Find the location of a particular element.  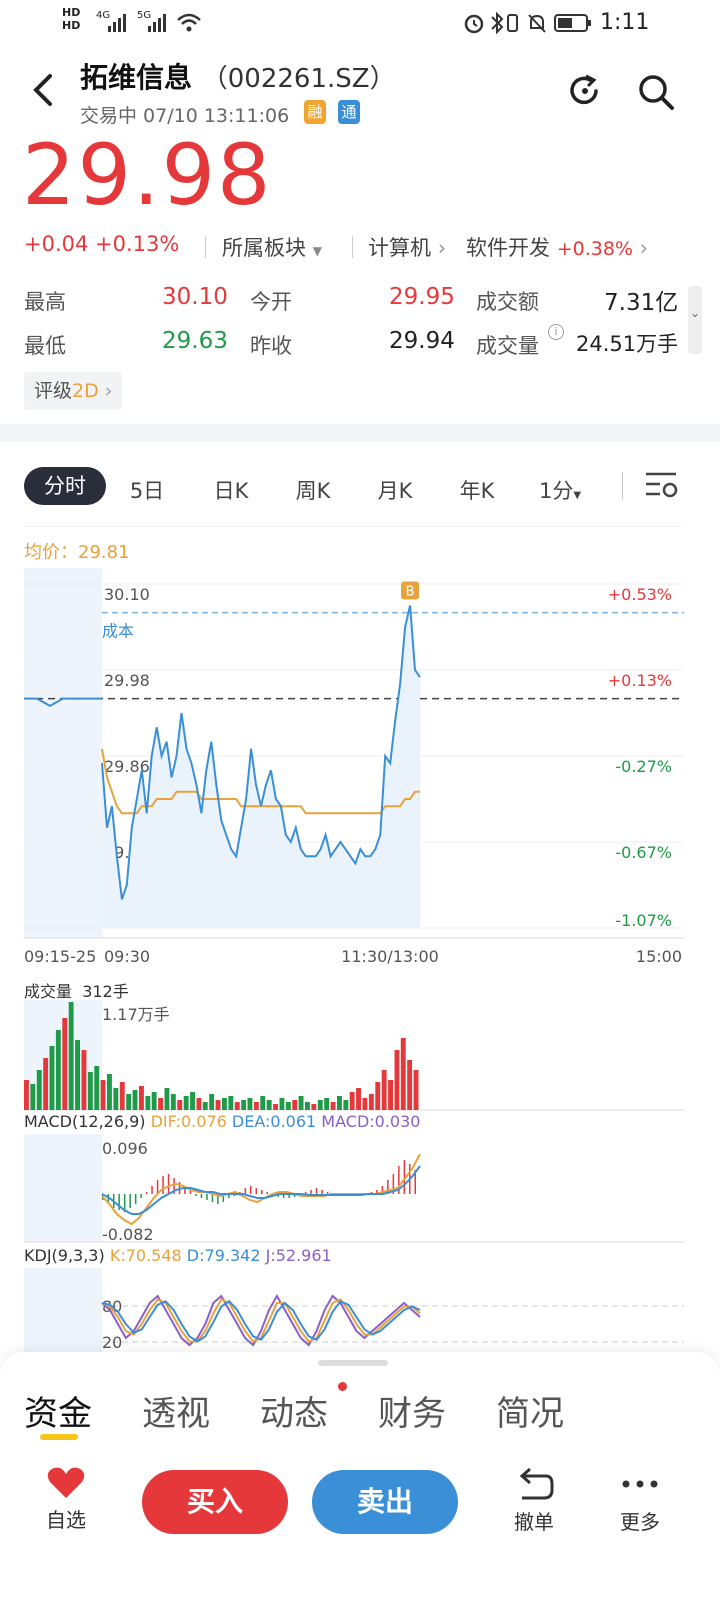

more-label: 更多 is located at coordinates (640, 1522).